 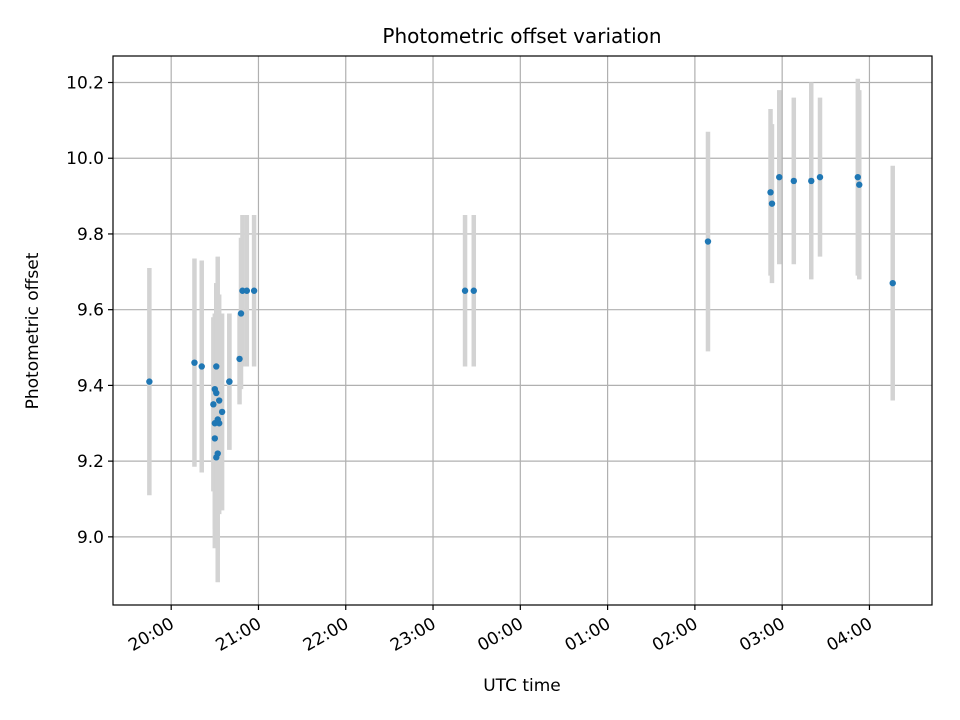 What do you see at coordinates (90, 538) in the screenshot?
I see `y-tick-label: 9.0` at bounding box center [90, 538].